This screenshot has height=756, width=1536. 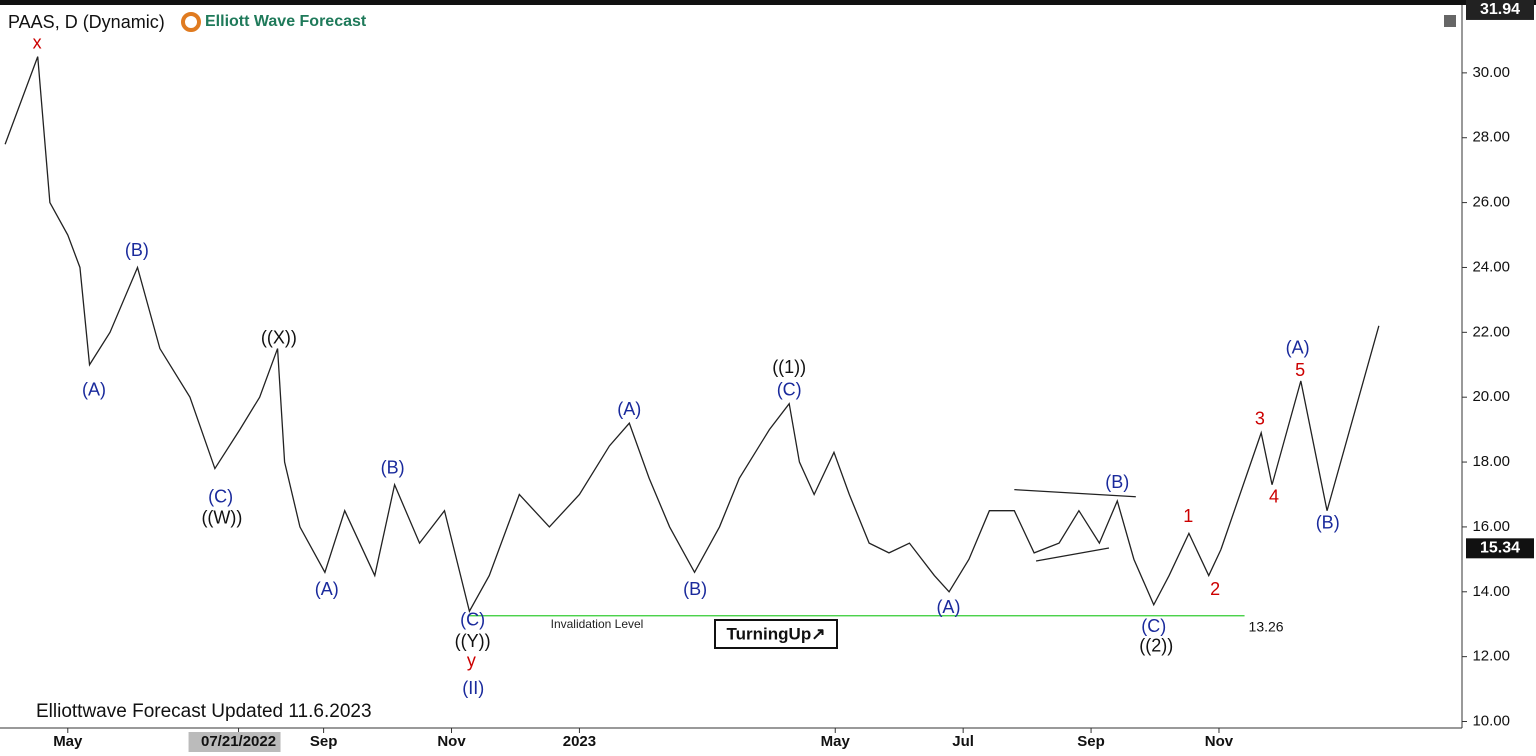 What do you see at coordinates (191, 22) in the screenshot?
I see `brand-logo` at bounding box center [191, 22].